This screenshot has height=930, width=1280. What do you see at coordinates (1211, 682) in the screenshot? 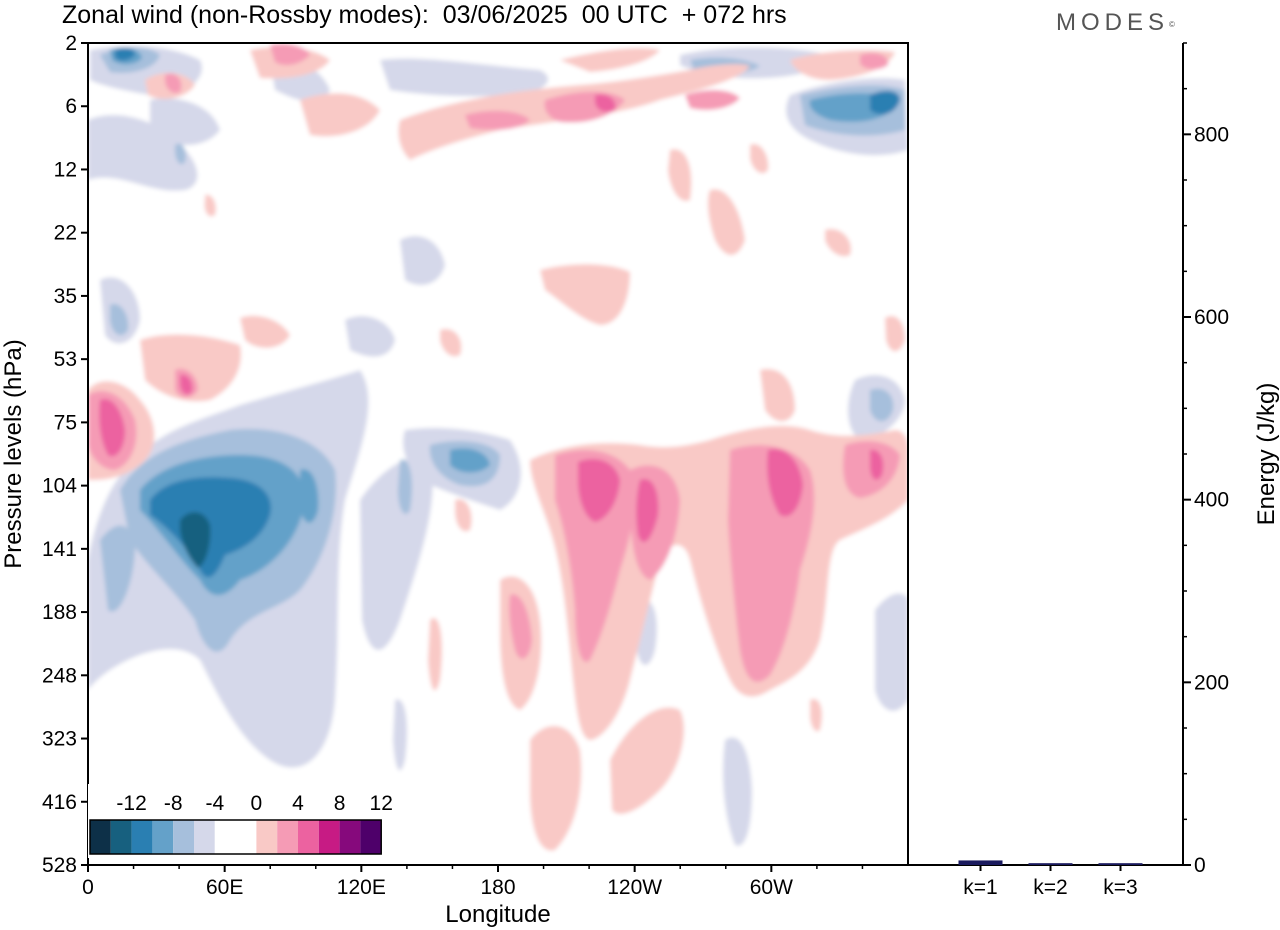
I see `energy-tick-label: 200` at bounding box center [1211, 682].